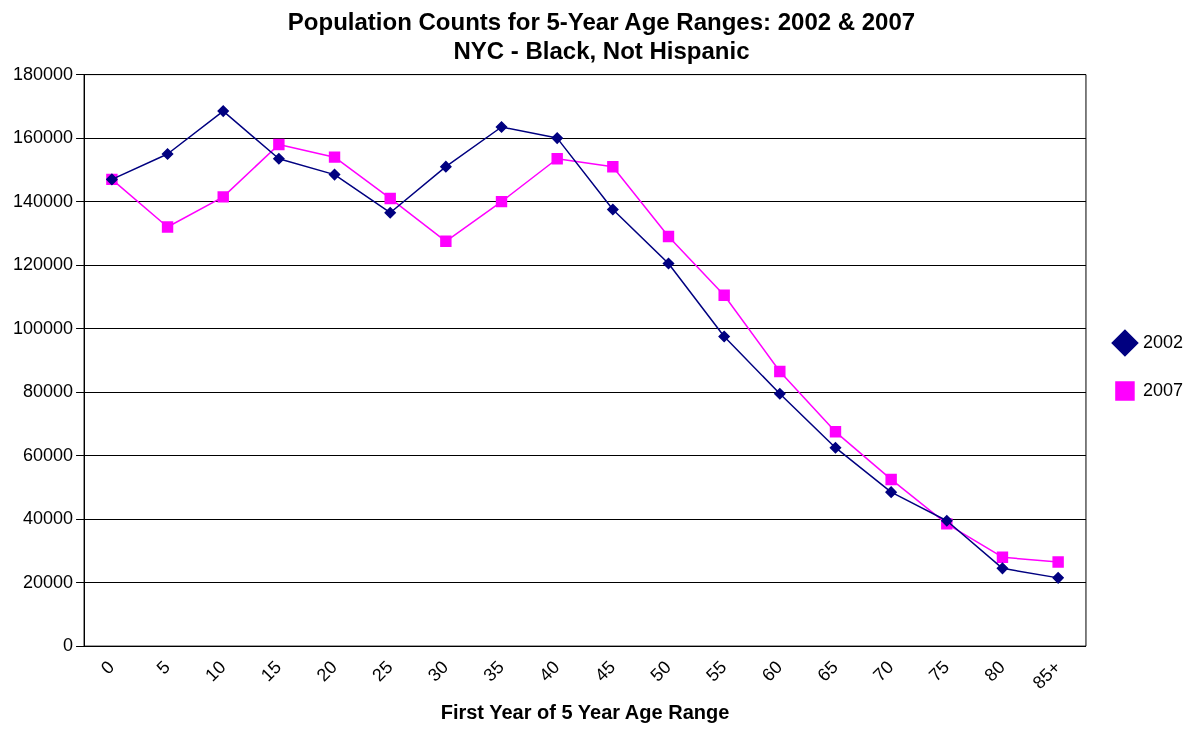 The height and width of the screenshot is (734, 1198). I want to click on x-tick-label: 65, so click(827, 671).